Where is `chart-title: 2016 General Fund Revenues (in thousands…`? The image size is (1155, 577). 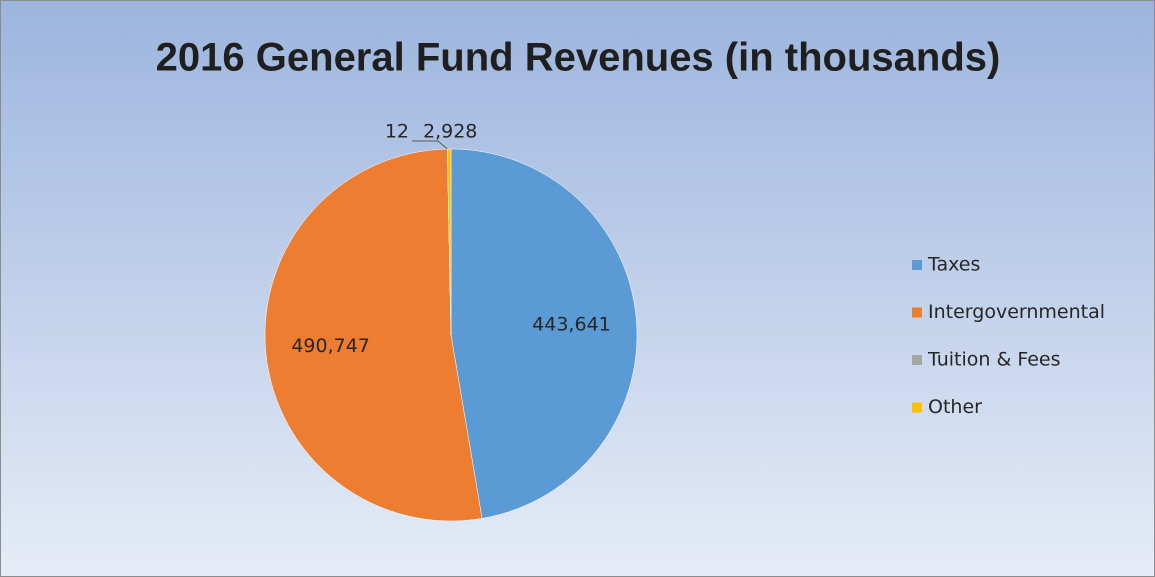
chart-title: 2016 General Fund Revenues (in thousands… is located at coordinates (578, 58).